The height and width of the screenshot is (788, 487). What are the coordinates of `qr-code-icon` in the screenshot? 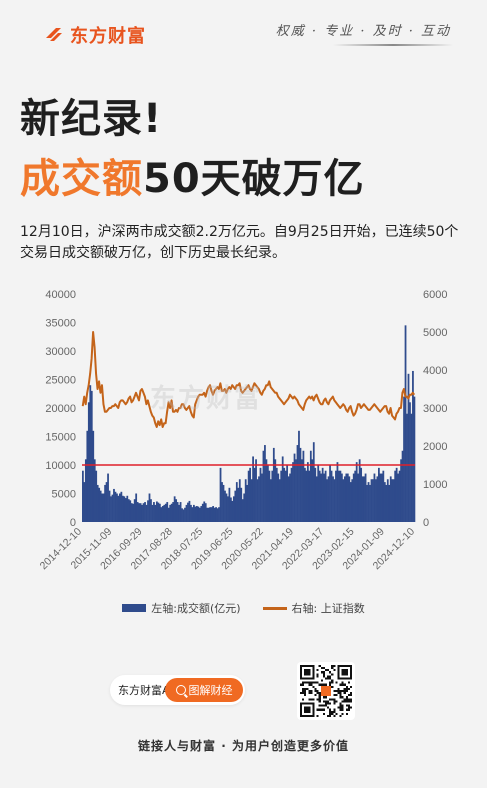 It's located at (326, 691).